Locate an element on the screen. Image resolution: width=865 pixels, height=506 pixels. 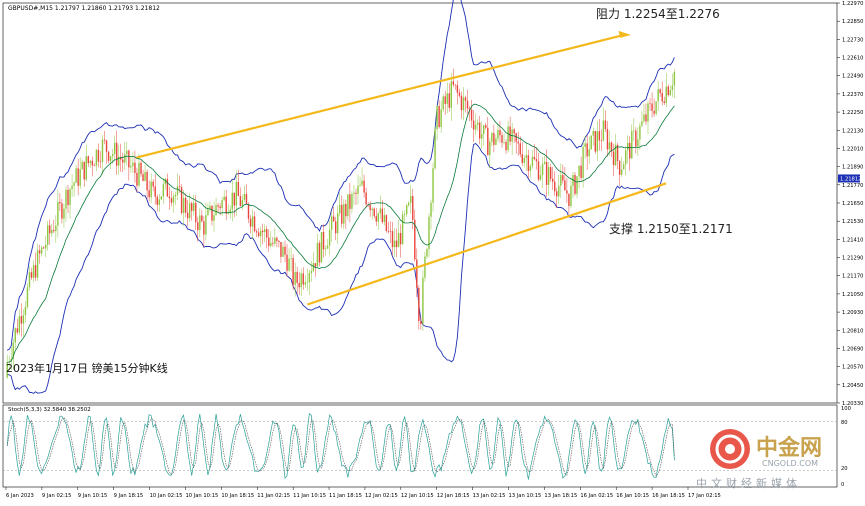
time-tick-label: 12 Jan 10:15 is located at coordinates (417, 496).